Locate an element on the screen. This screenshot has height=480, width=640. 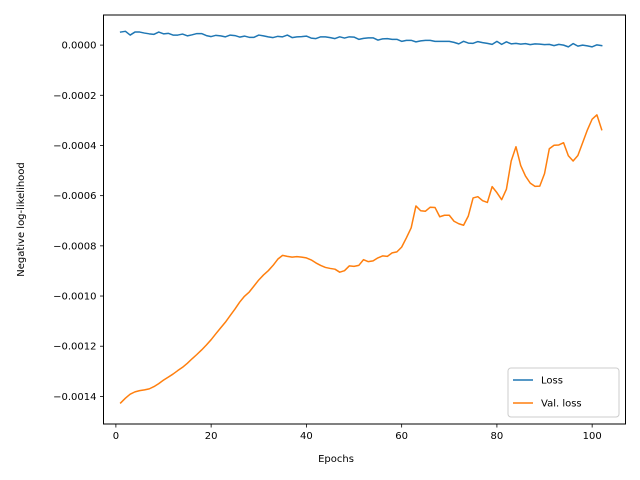
y-tick-label: −0.0004 is located at coordinates (74, 146).